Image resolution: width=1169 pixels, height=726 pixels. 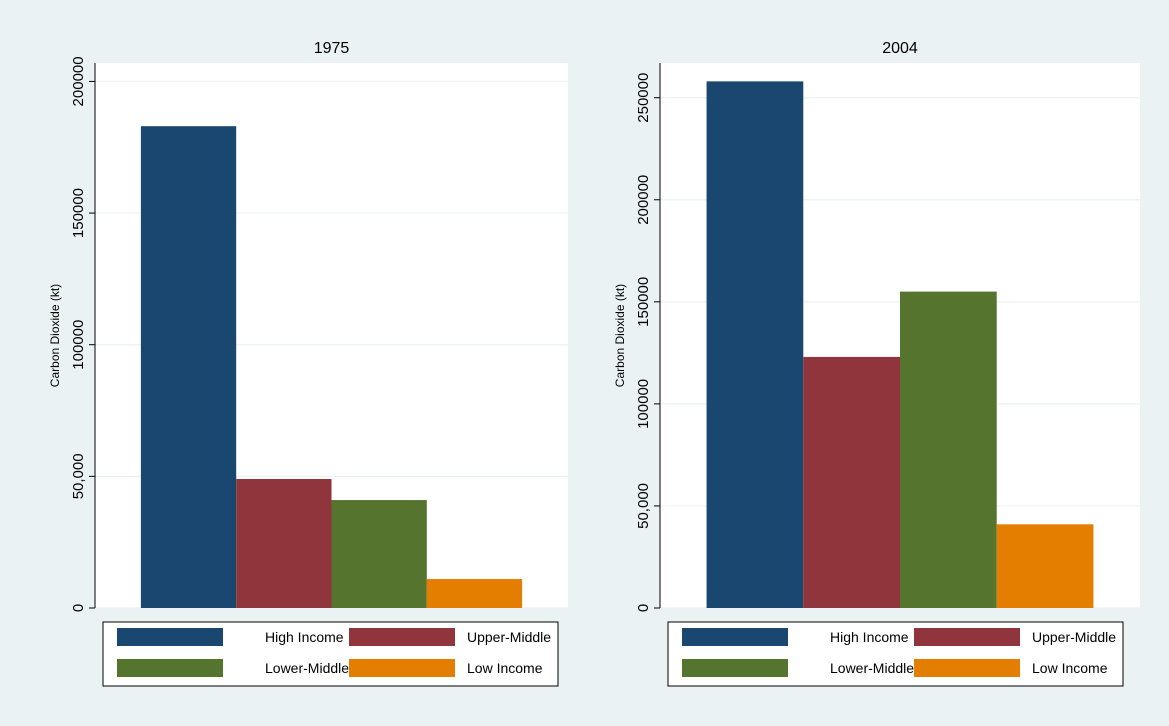 What do you see at coordinates (900, 48) in the screenshot?
I see `panel-title: 2004` at bounding box center [900, 48].